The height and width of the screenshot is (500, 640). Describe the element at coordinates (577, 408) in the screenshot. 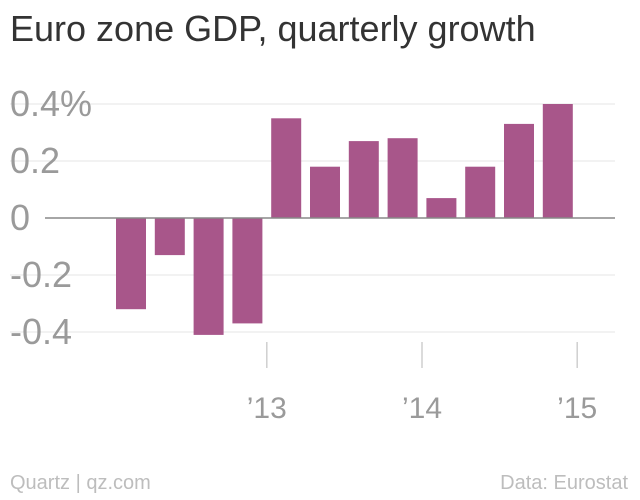

I see `x-tick-label: ’15` at that location.